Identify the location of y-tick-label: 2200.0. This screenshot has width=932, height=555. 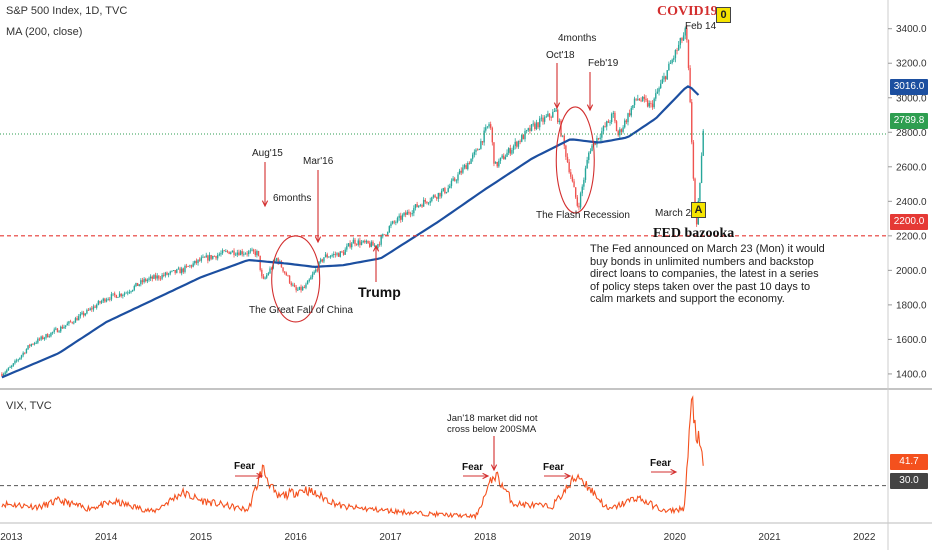
(911, 236).